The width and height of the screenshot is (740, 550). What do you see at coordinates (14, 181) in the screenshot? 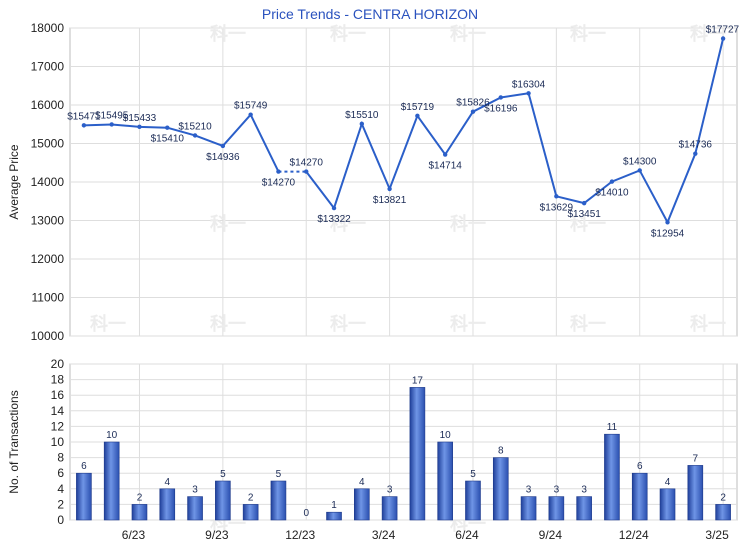
I see `price-y-axis-label: Average Price` at bounding box center [14, 181].